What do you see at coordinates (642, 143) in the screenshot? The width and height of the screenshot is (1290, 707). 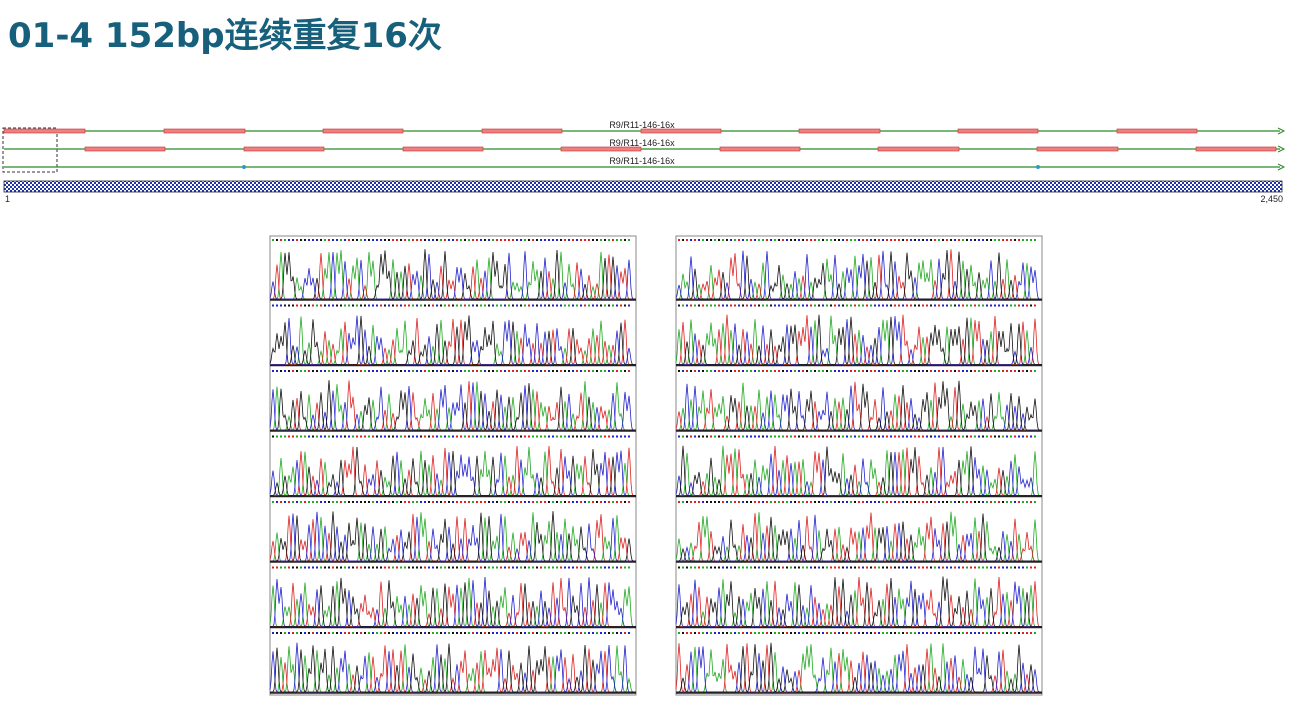 I see `track-label: R9/R11-146-16x` at bounding box center [642, 143].